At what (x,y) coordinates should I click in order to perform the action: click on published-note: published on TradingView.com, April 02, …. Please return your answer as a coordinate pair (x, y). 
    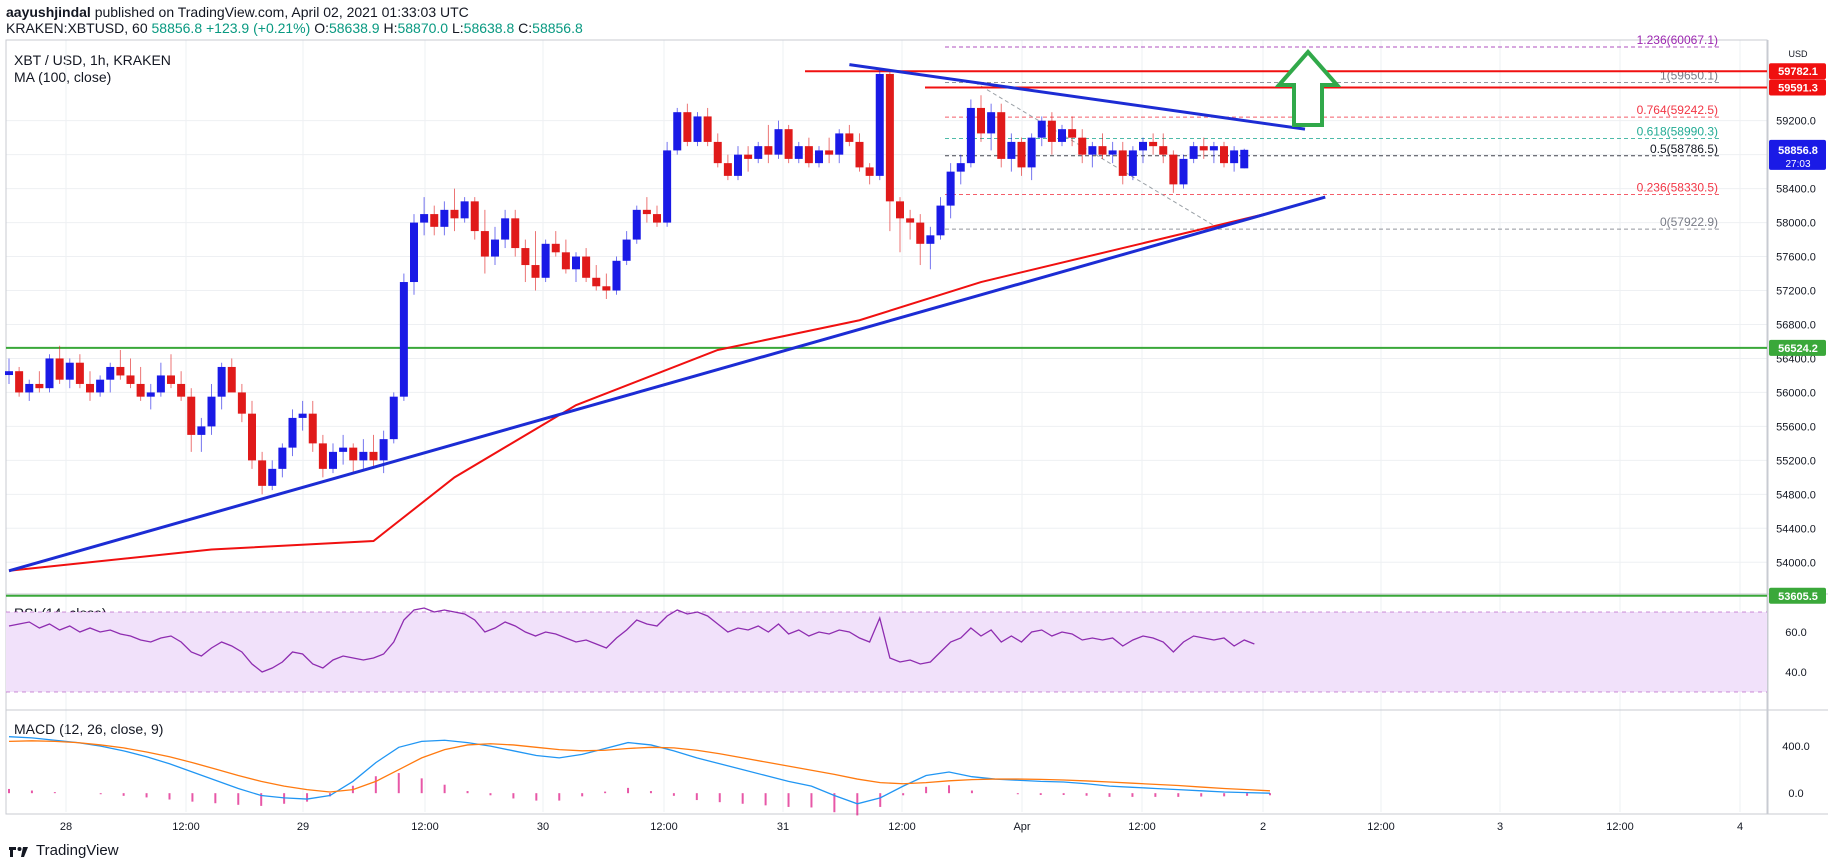
    Looking at the image, I should click on (281, 12).